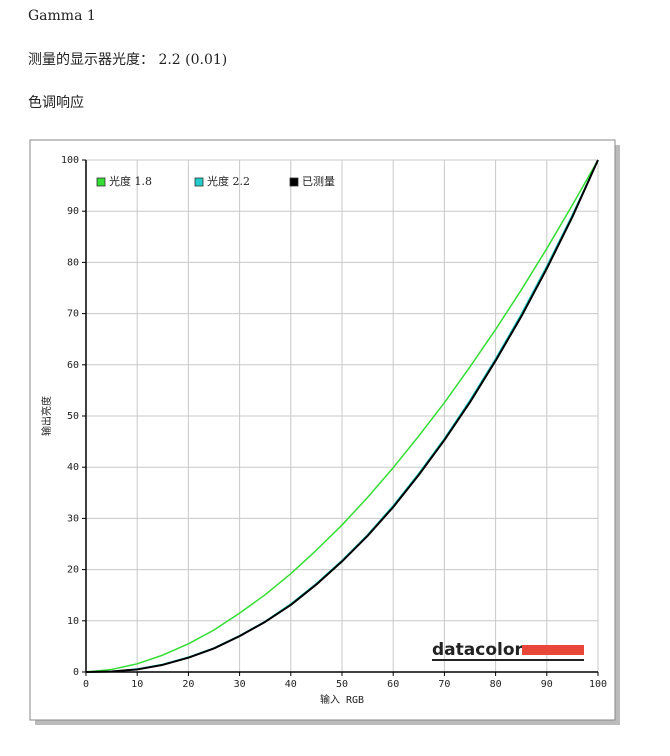 Image resolution: width=670 pixels, height=756 pixels. I want to click on y-tick-label: 100, so click(70, 160).